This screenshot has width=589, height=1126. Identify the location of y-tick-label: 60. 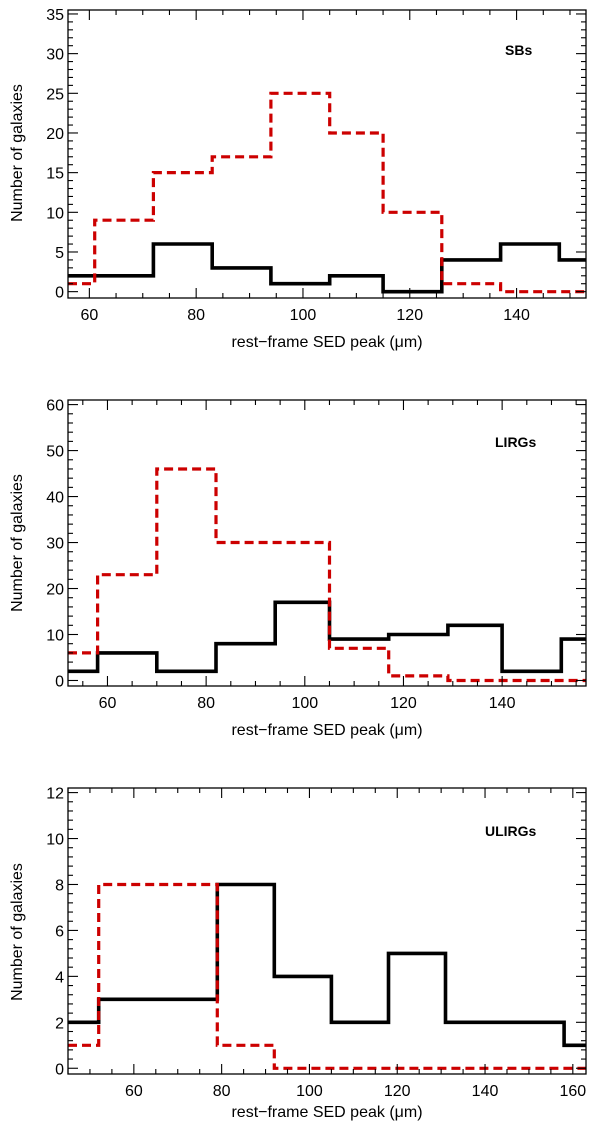
(55, 406).